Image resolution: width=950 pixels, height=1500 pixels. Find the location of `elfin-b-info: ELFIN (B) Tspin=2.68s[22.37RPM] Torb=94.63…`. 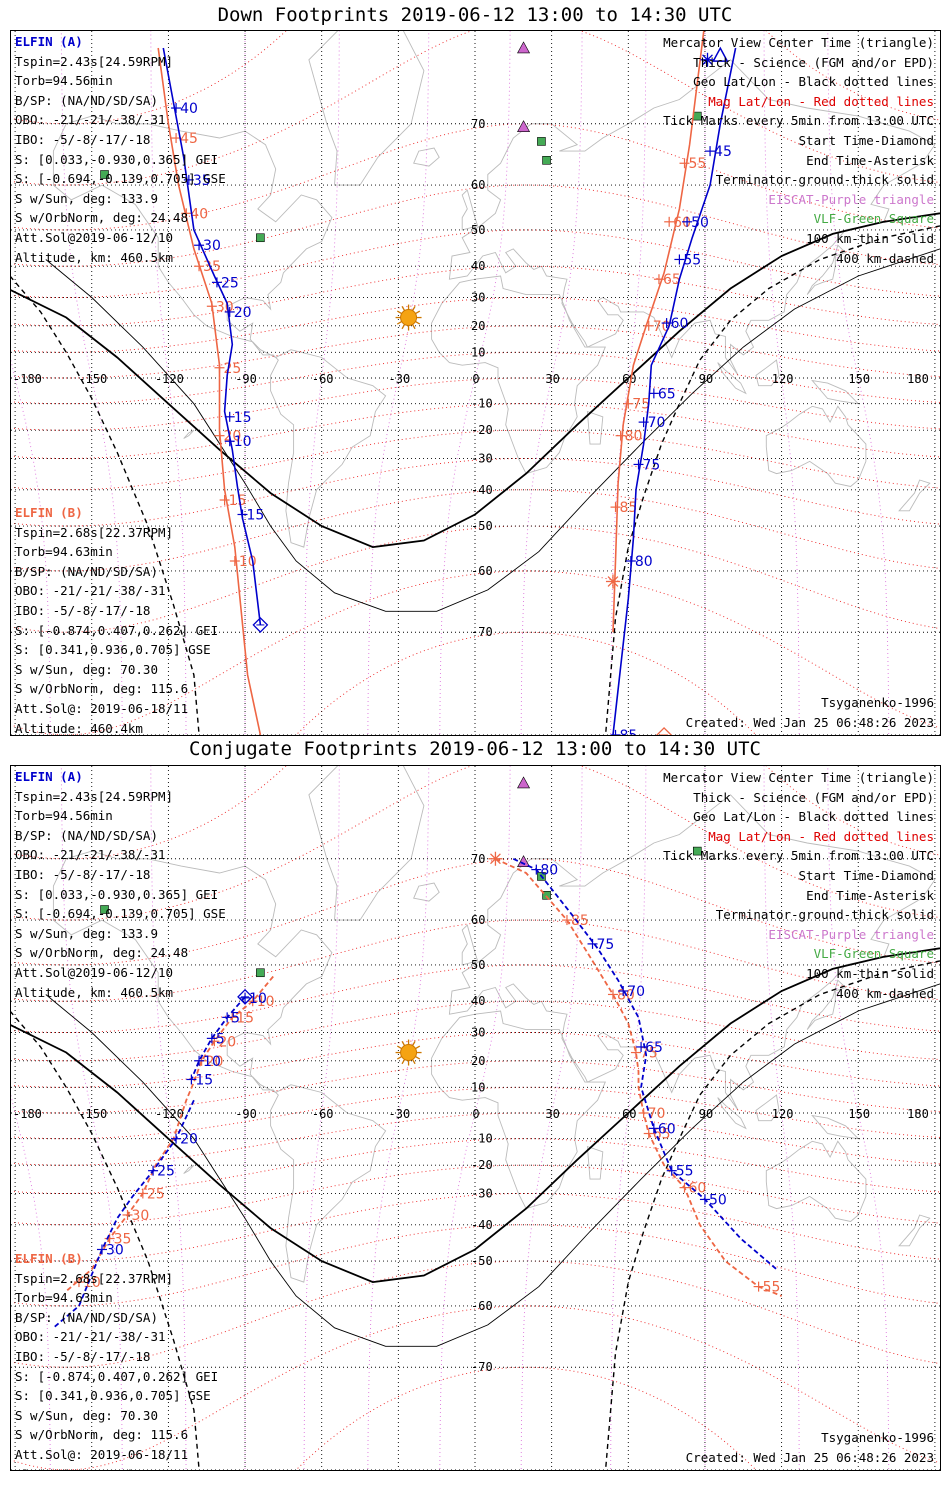

elfin-b-info: ELFIN (B) Tspin=2.68s[22.37RPM] Torb=94.63… is located at coordinates (116, 1359).